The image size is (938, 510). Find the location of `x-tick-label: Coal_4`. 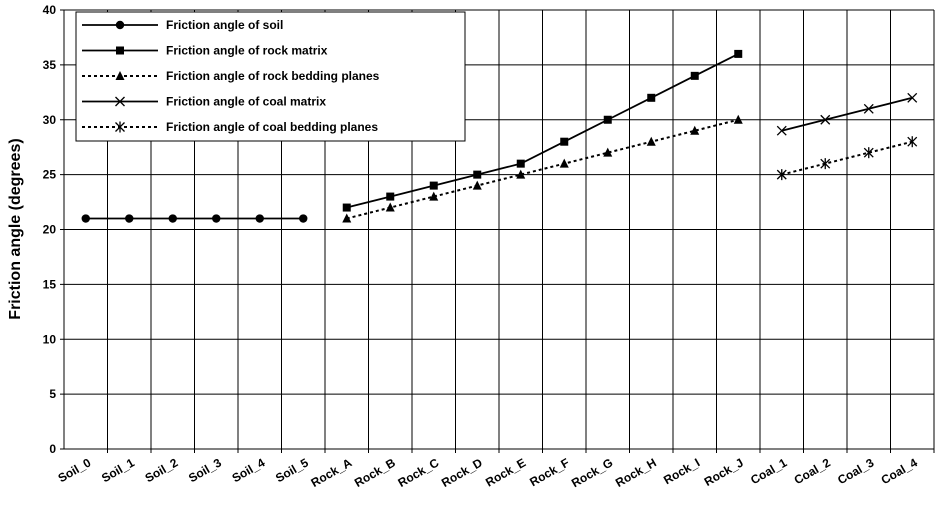

x-tick-label: Coal_4 is located at coordinates (899, 471).